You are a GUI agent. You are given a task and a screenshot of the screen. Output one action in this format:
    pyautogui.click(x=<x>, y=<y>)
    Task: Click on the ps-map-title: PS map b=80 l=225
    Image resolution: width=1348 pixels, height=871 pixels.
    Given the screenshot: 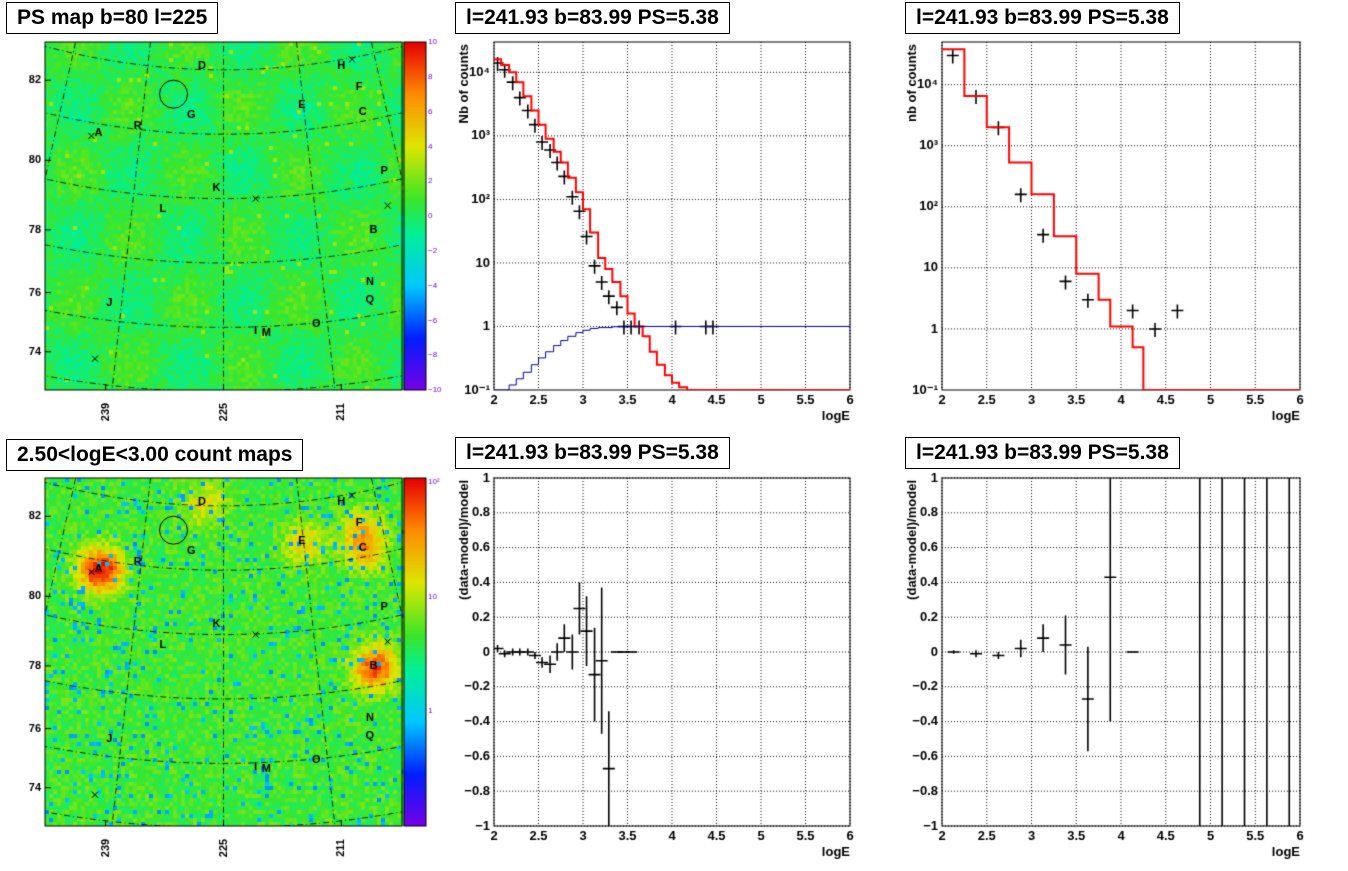 What is the action you would take?
    pyautogui.click(x=112, y=18)
    